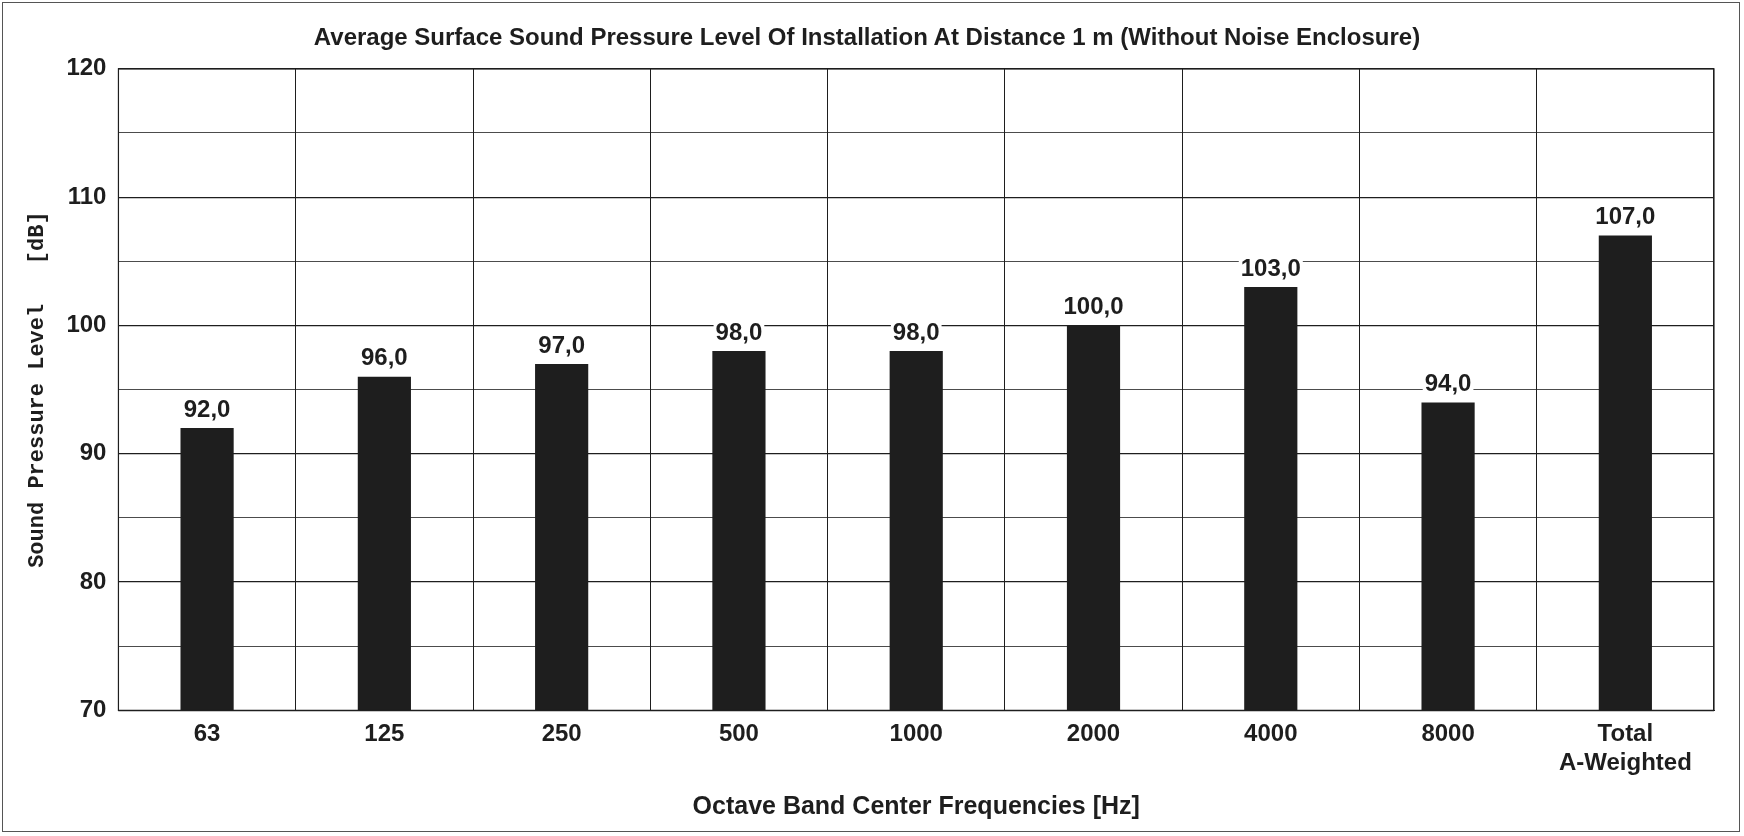  I want to click on y-tick-label: 70, so click(93, 709).